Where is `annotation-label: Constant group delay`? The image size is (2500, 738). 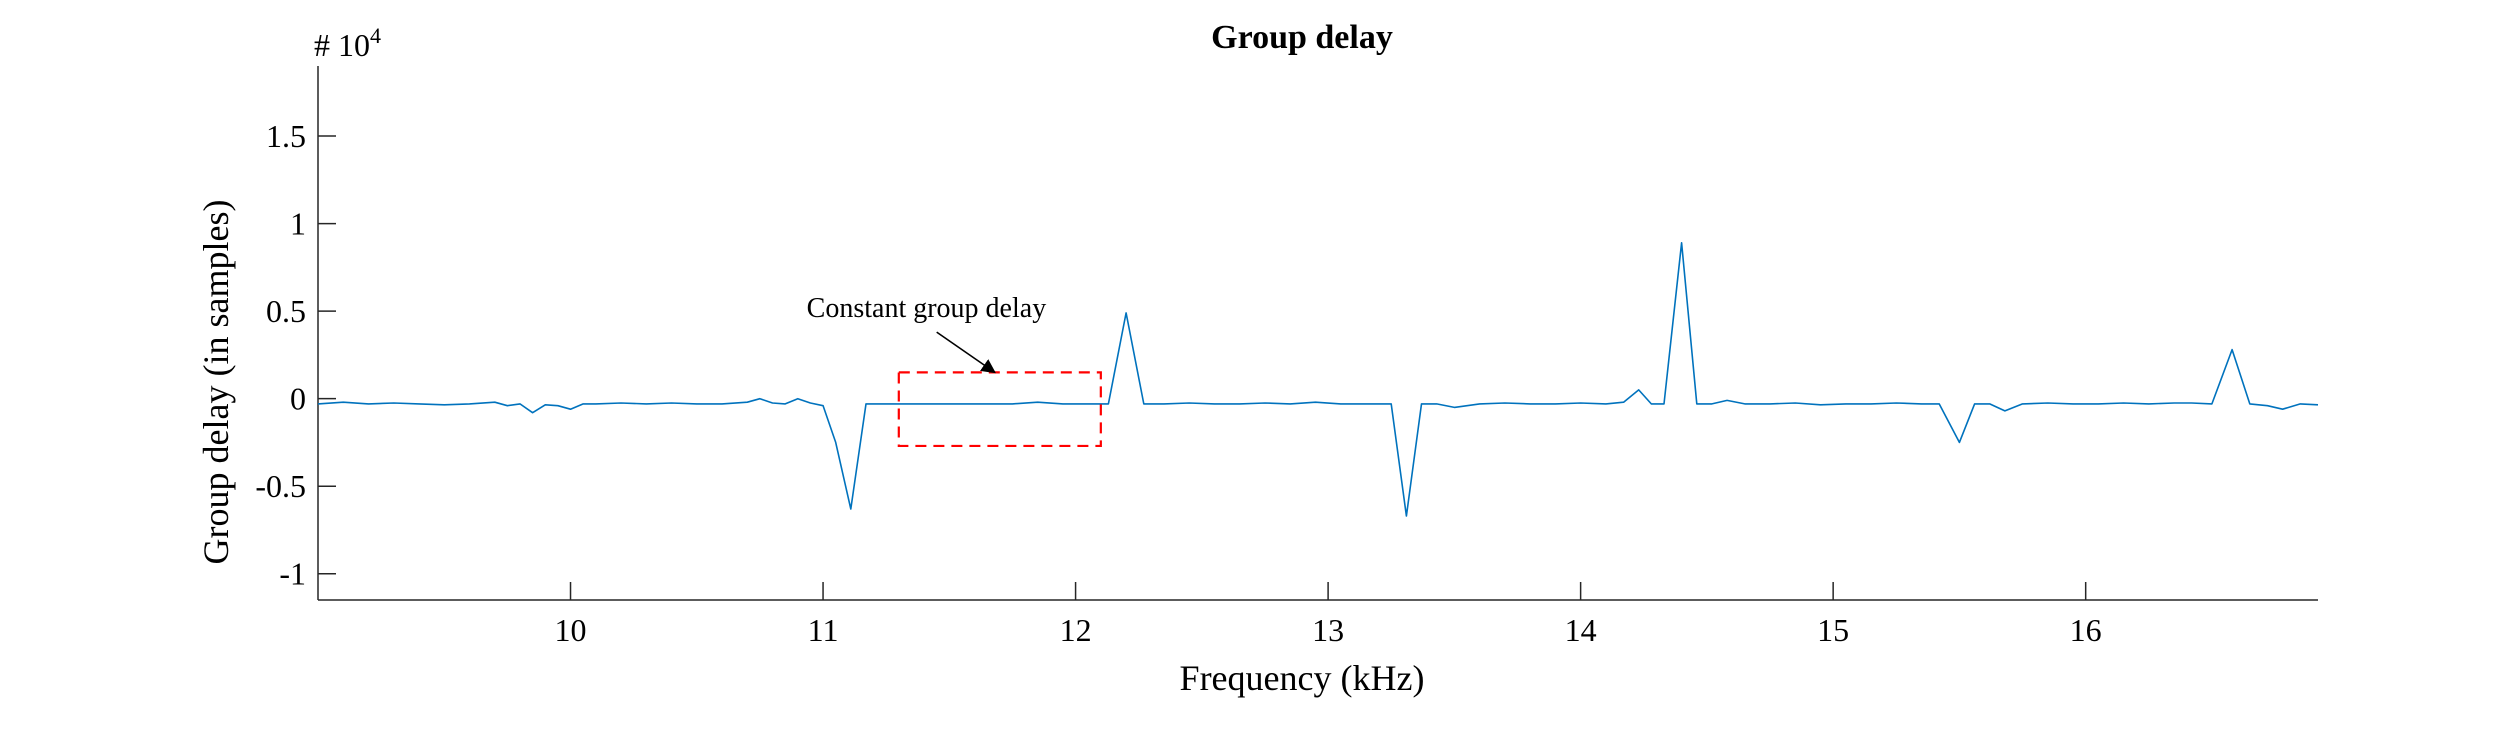 annotation-label: Constant group delay is located at coordinates (927, 308).